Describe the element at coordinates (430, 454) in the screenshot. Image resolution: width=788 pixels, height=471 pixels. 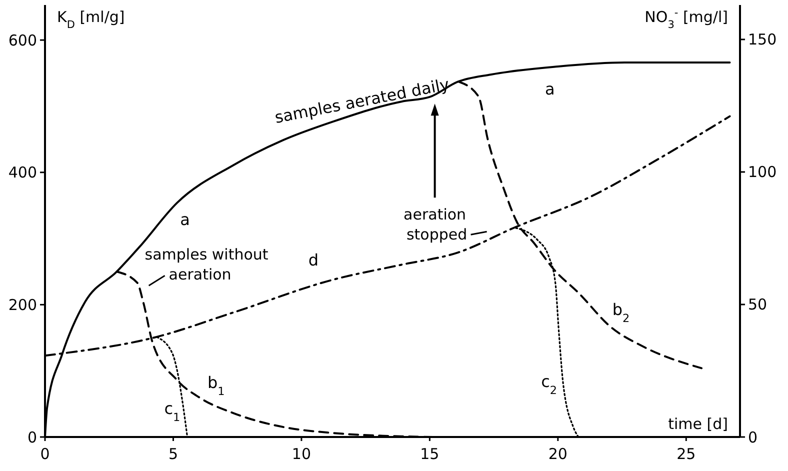
I see `x-tick-label: 15` at that location.